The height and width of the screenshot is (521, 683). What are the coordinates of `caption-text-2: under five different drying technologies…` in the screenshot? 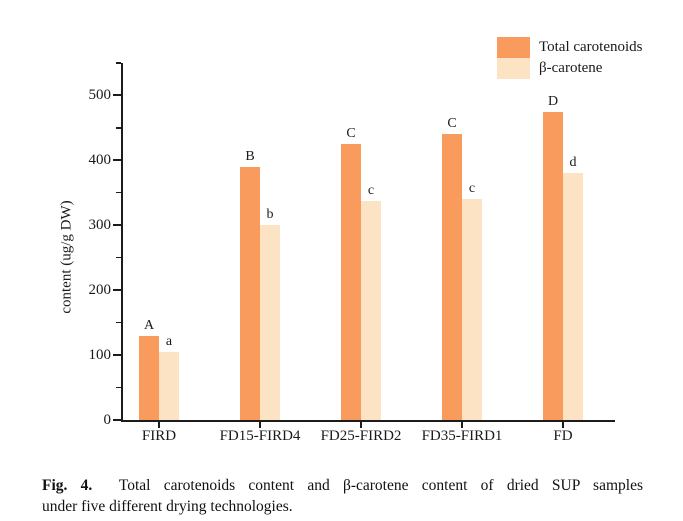 It's located at (167, 506).